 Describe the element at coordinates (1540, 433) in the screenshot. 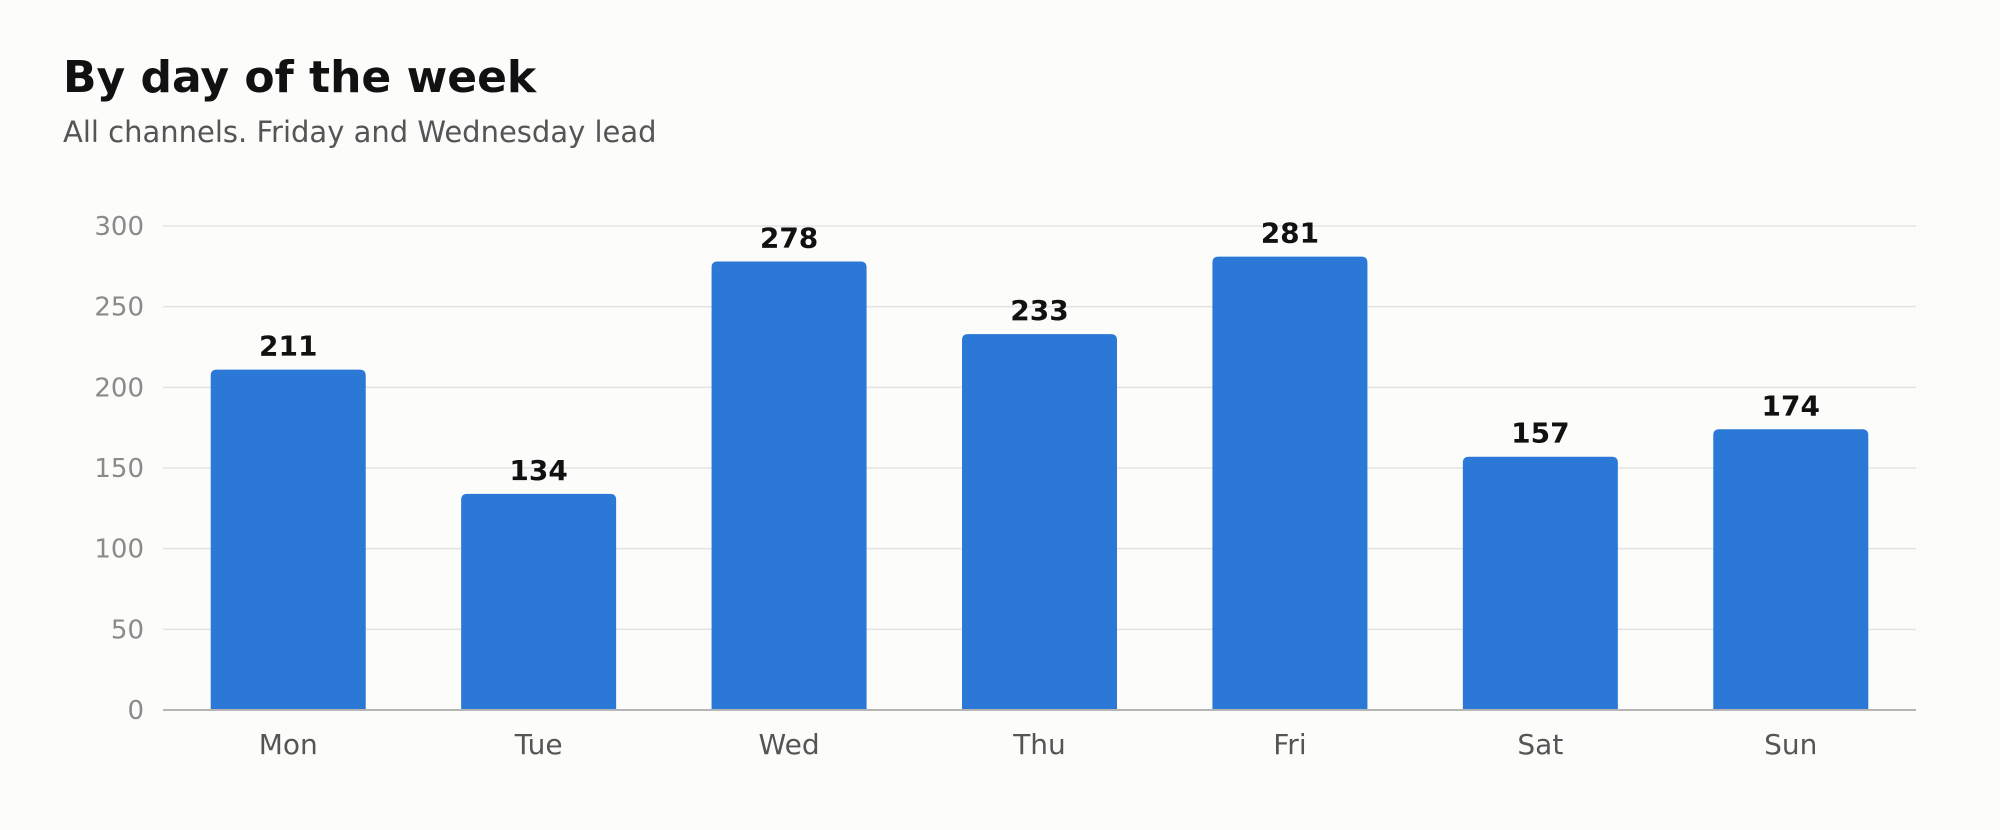

I see `data-label: 157` at that location.